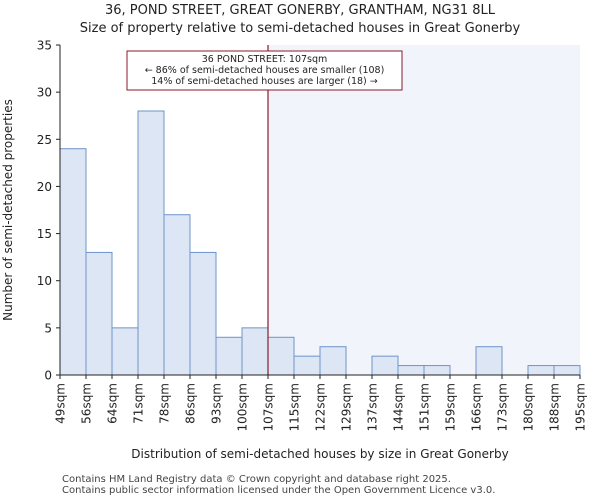 This screenshot has width=600, height=500. Describe the element at coordinates (281, 356) in the screenshot. I see `bar-107sqm` at that location.